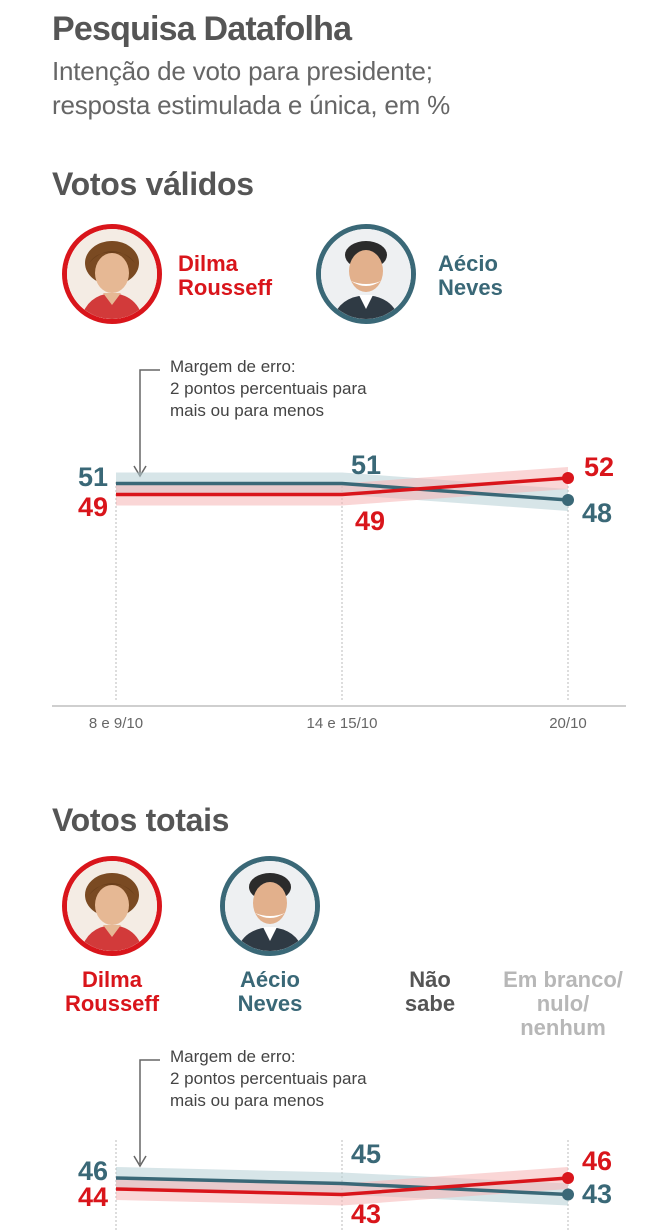  I want to click on section-title-totais: Votos totais, so click(141, 820).